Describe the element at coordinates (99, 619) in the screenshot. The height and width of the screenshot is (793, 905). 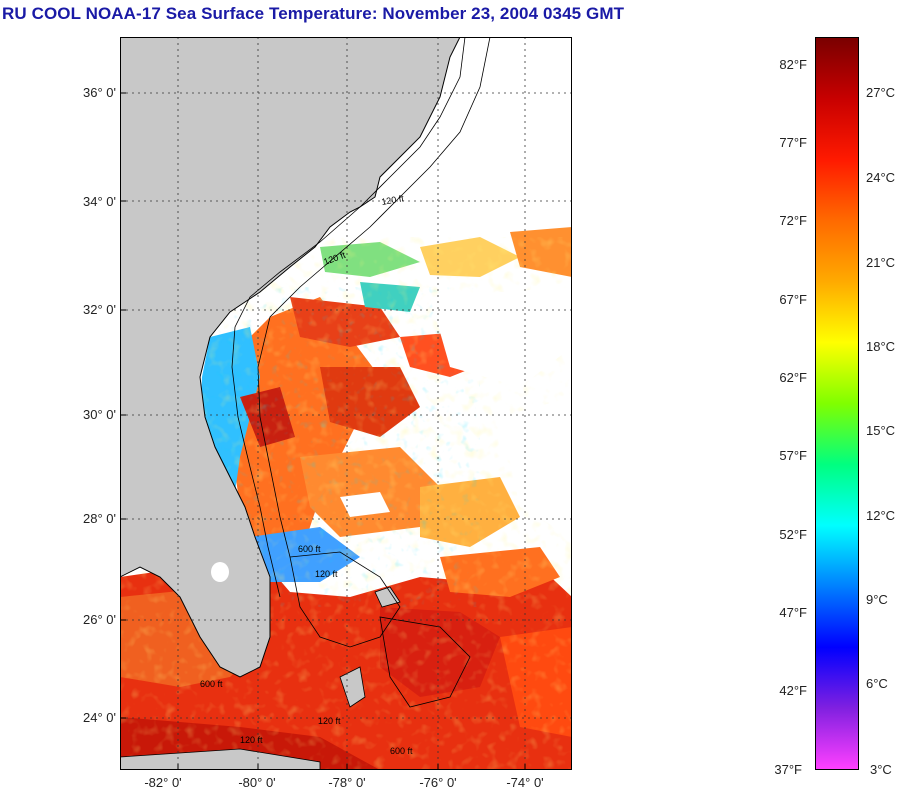
I see `lat-tick-label: 26° 0'` at that location.